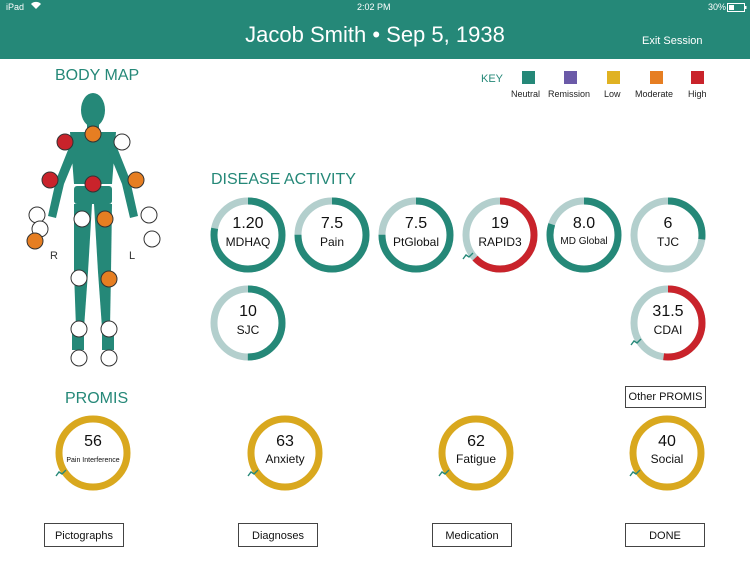 This screenshot has width=750, height=563. I want to click on metric-cdai-value: 31.5, so click(668, 311).